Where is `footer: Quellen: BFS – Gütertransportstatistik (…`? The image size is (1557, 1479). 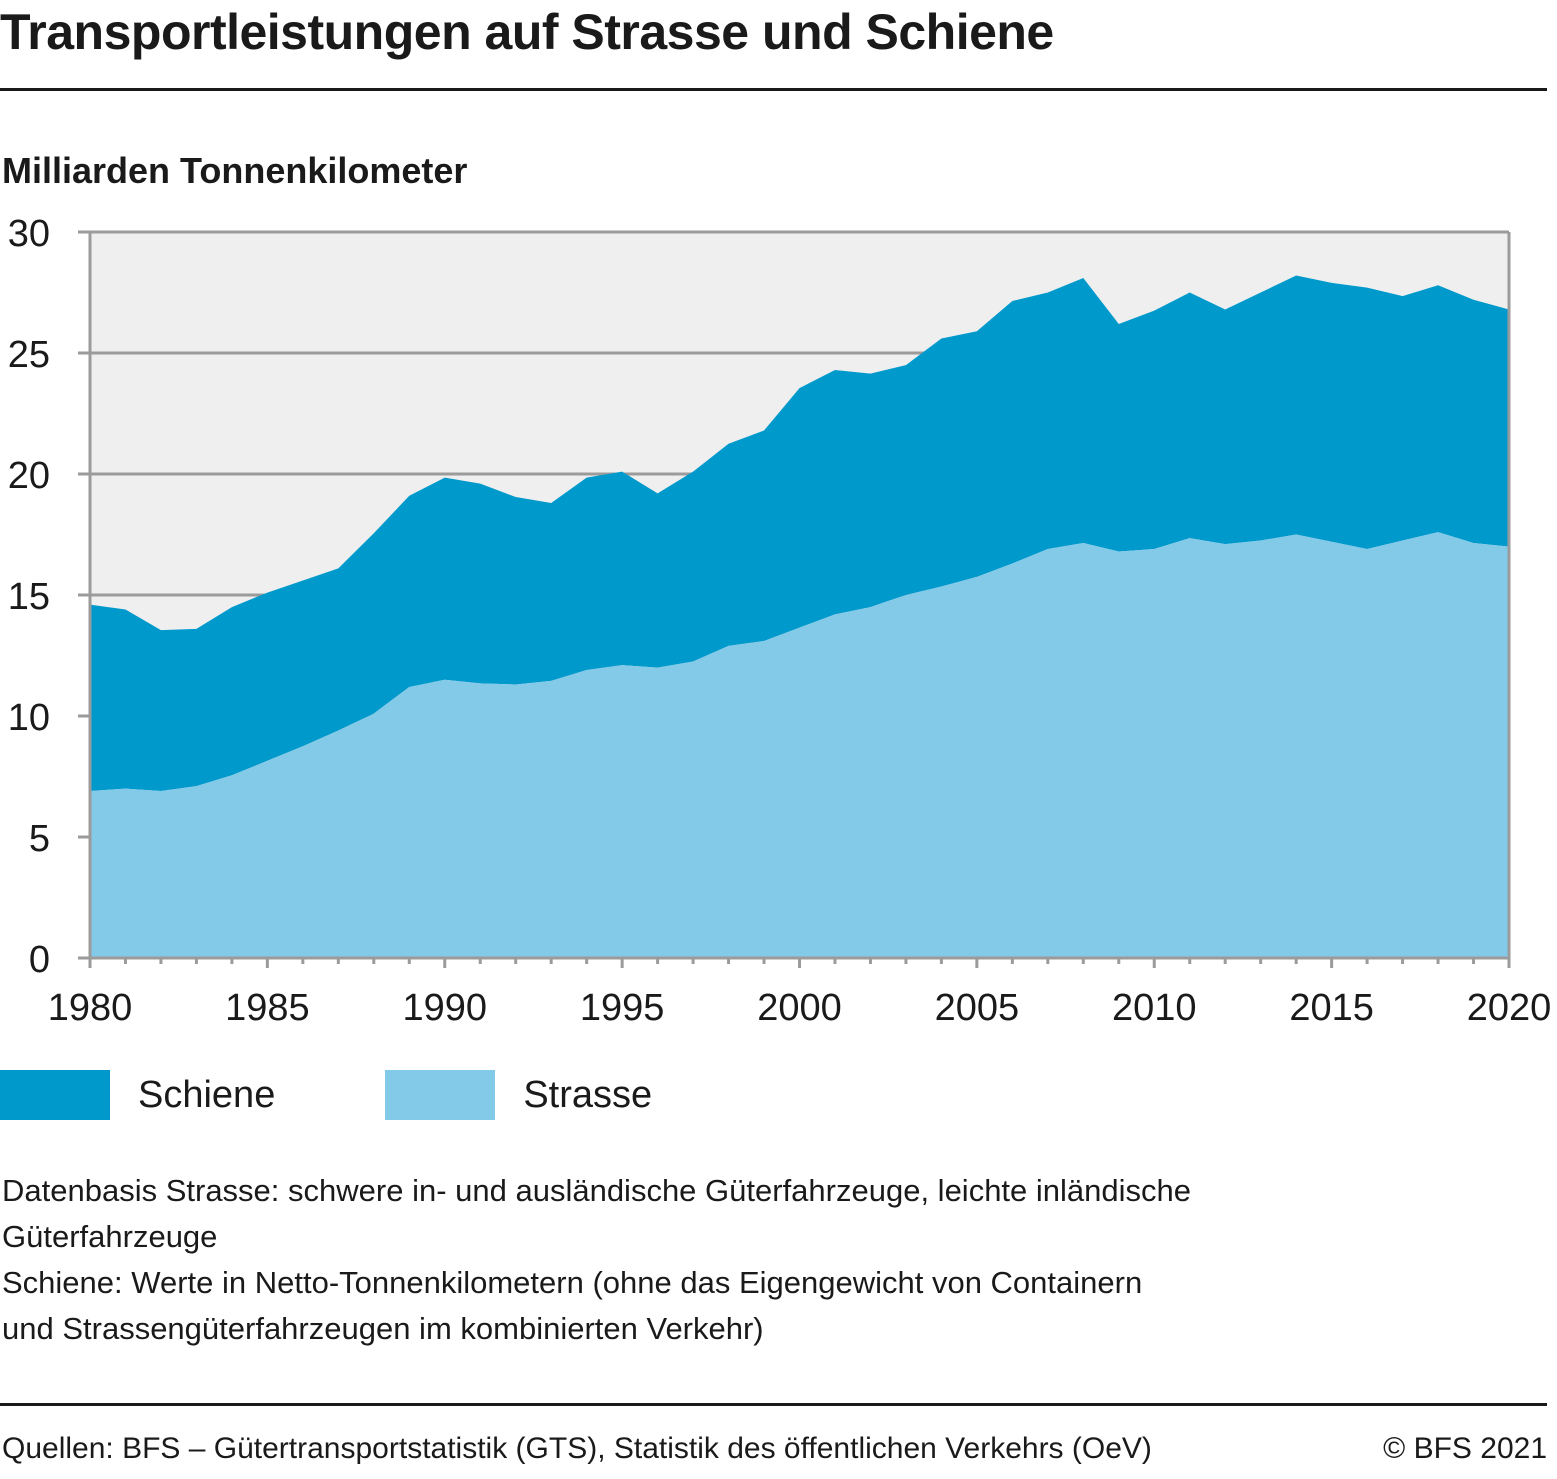 footer: Quellen: BFS – Gütertransportstatistik (… is located at coordinates (774, 1449).